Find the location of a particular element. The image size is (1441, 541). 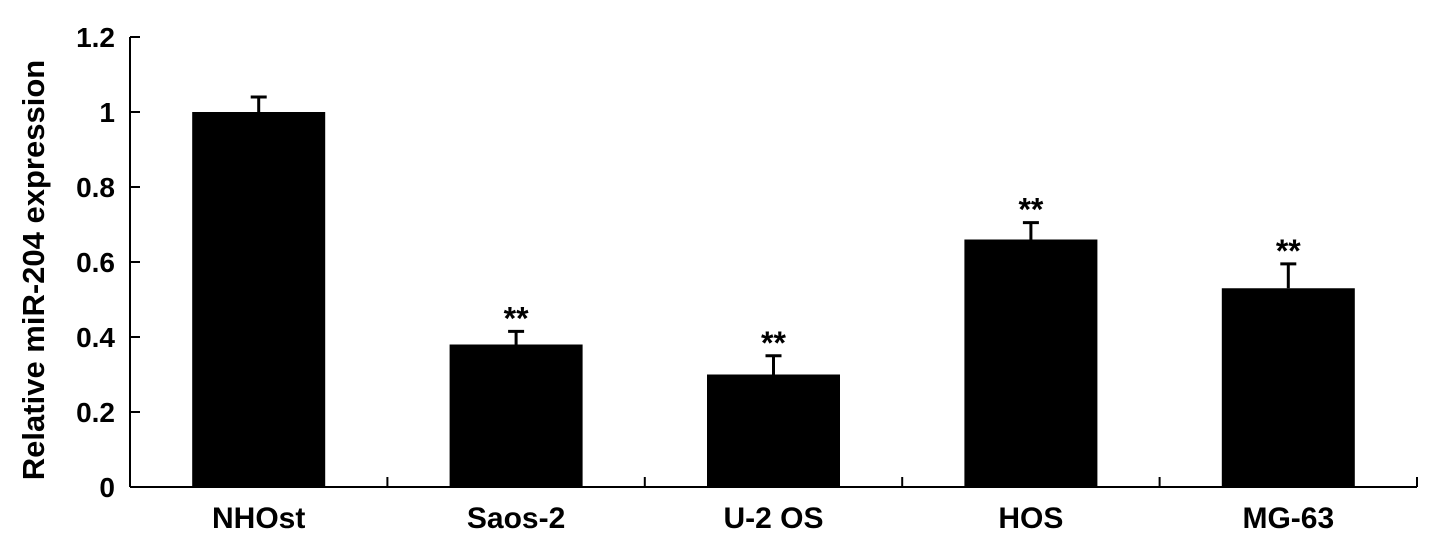

y-tick-label: 0.4 is located at coordinates (95, 337).